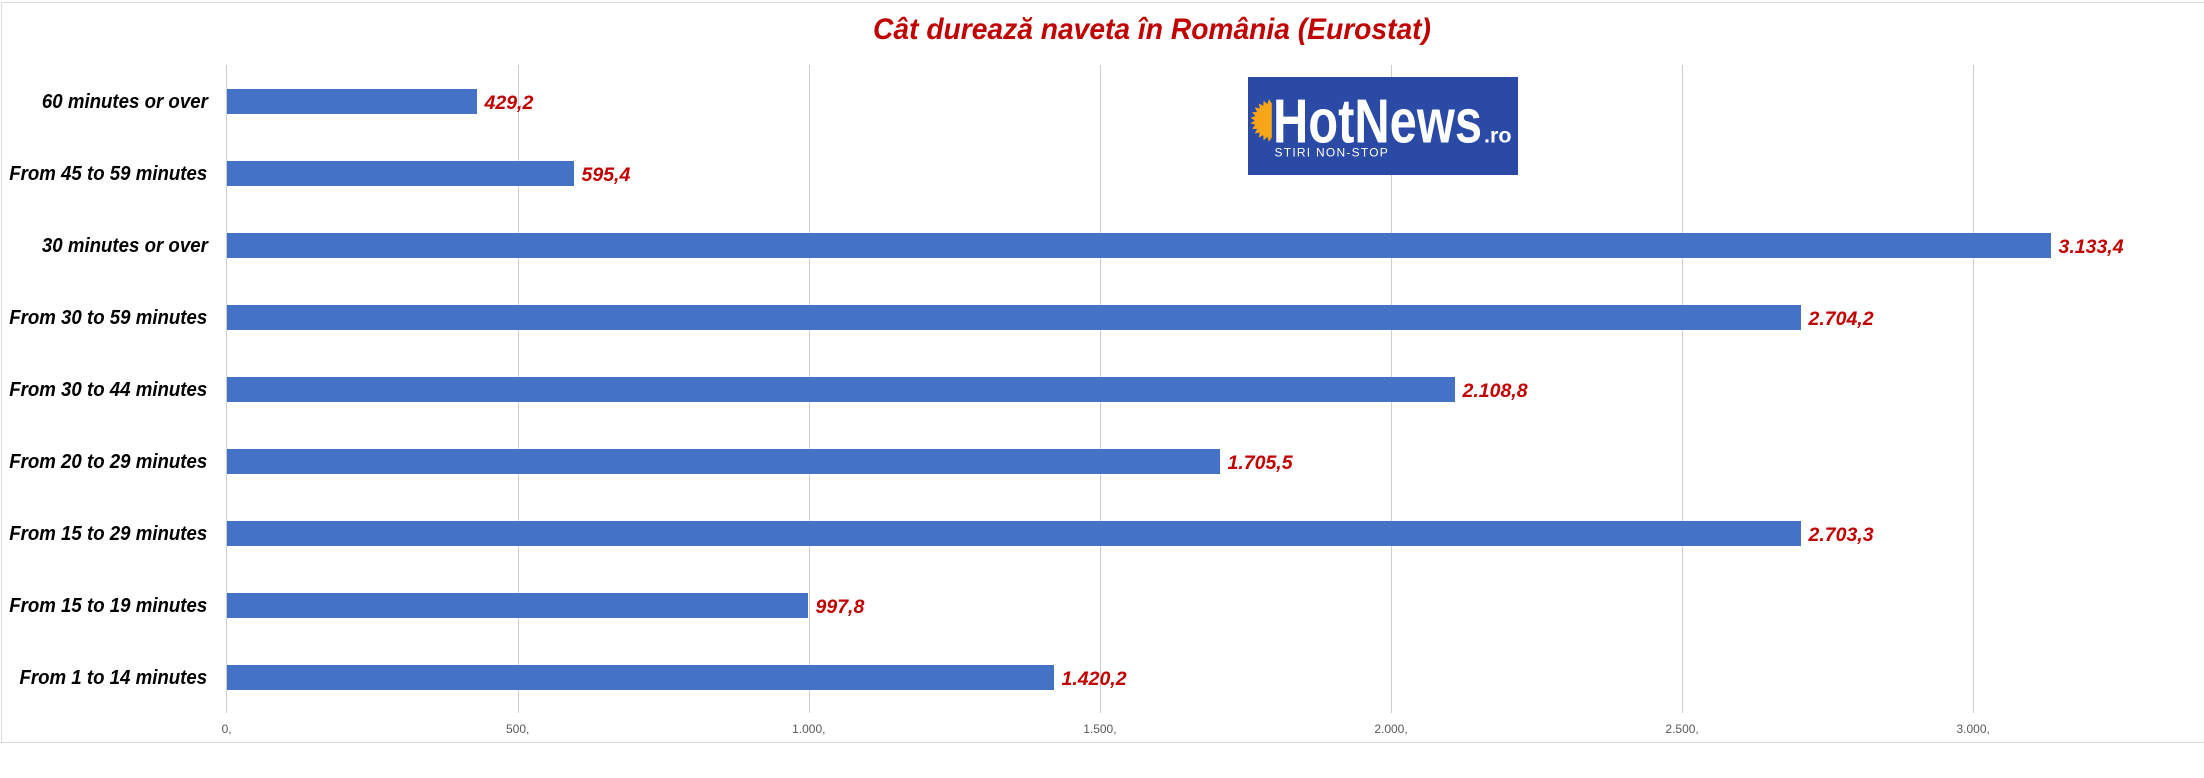  Describe the element at coordinates (1377, 122) in the screenshot. I see `svg-text: HotNews` at that location.